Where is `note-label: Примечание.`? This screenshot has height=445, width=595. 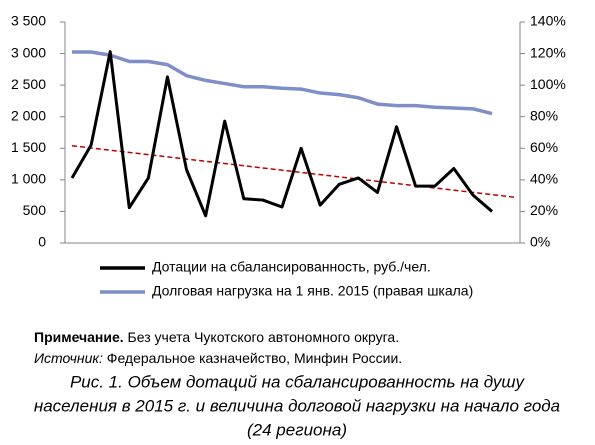 note-label: Примечание. is located at coordinates (79, 337).